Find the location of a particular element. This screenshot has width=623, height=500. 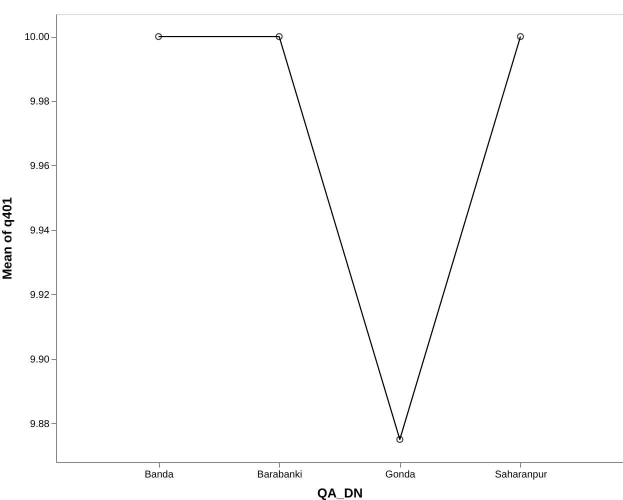

y-tick-label: 9.92 is located at coordinates (40, 295).